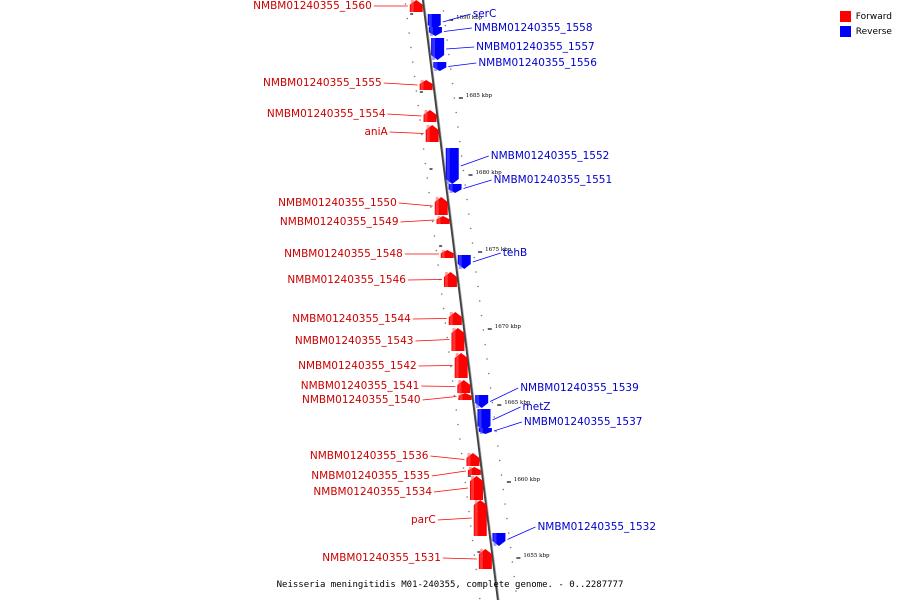 The height and width of the screenshot is (600, 900). Describe the element at coordinates (550, 156) in the screenshot. I see `gene-label: NMBM01240355_1552` at that location.